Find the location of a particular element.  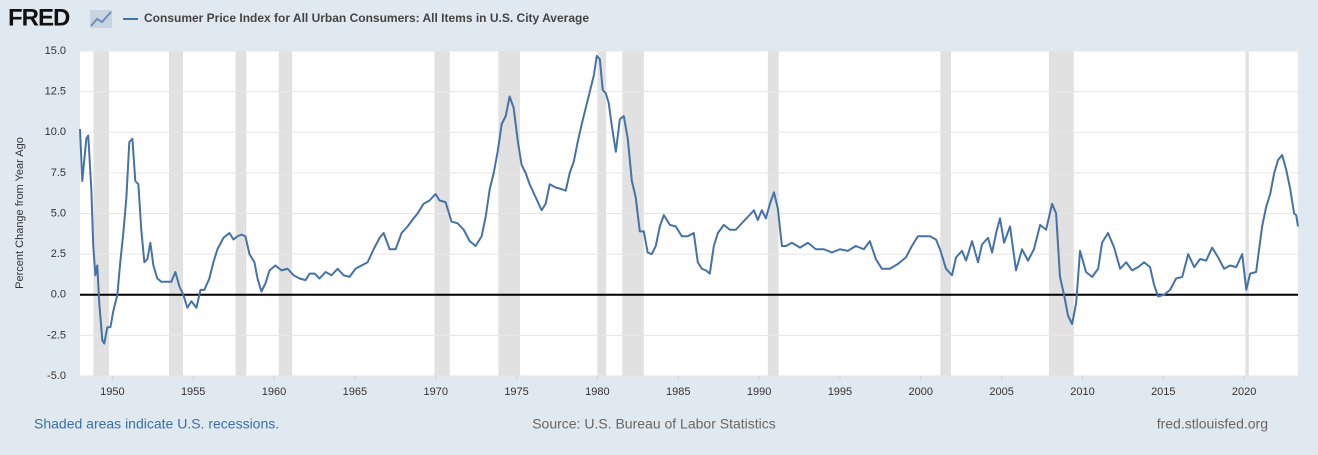

x-tick-label: 1990 is located at coordinates (759, 392).